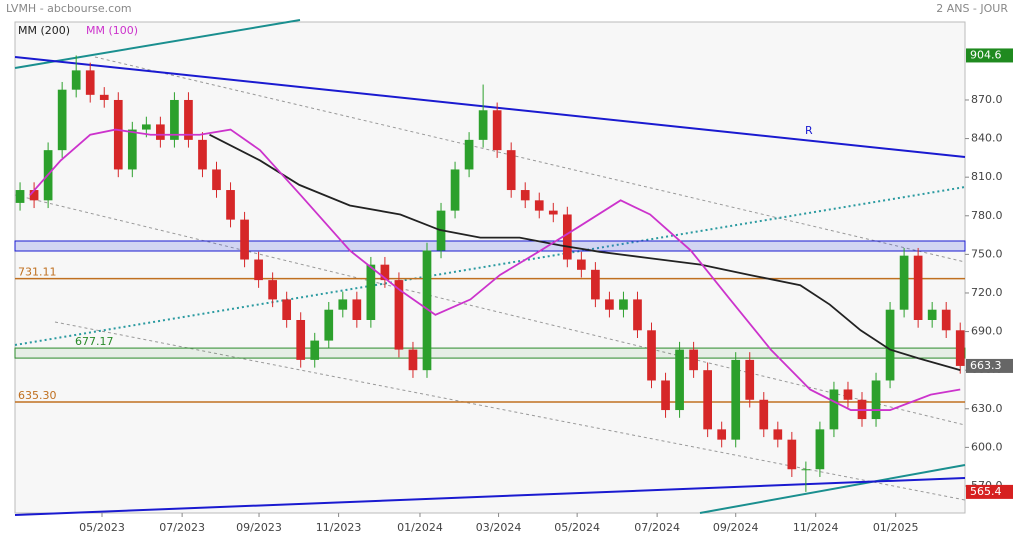 The image size is (1014, 538). What do you see at coordinates (987, 446) in the screenshot?
I see `y-tick-label: 600.0` at bounding box center [987, 446].